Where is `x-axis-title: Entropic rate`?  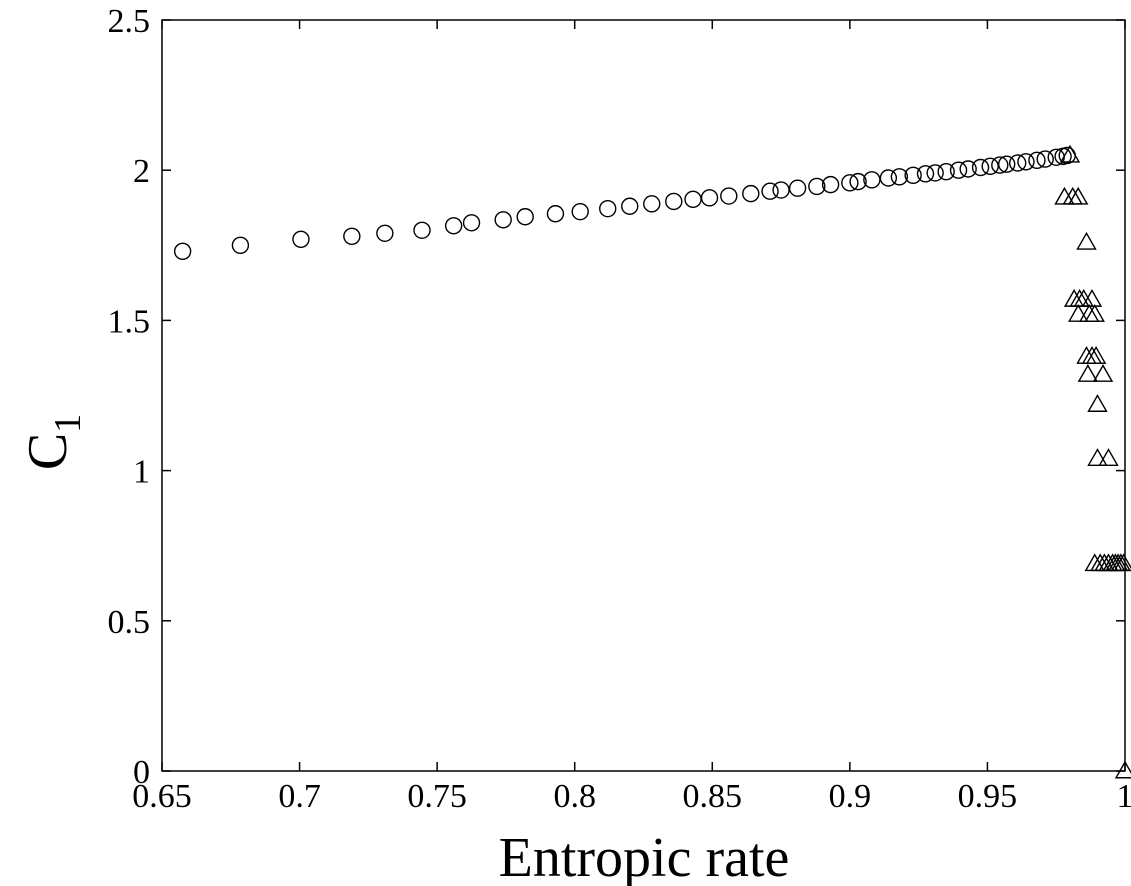
x-axis-title: Entropic rate is located at coordinates (644, 856).